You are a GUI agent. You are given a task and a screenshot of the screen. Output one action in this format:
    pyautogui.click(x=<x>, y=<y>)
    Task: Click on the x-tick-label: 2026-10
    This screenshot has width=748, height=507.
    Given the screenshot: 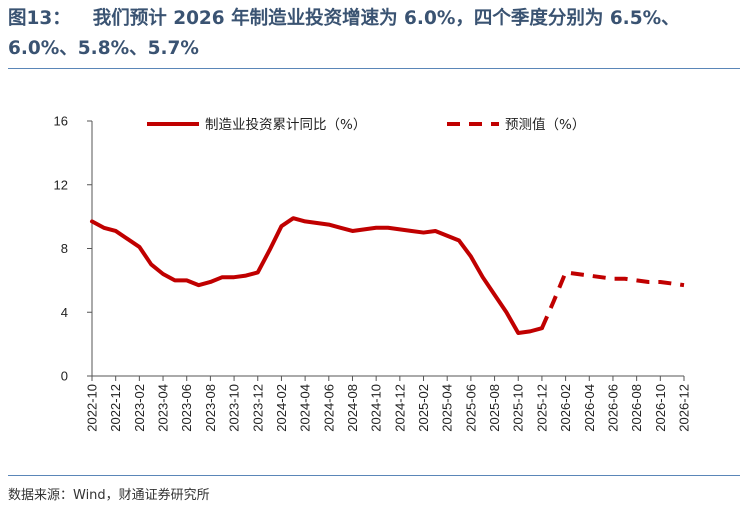 What is the action you would take?
    pyautogui.click(x=660, y=408)
    